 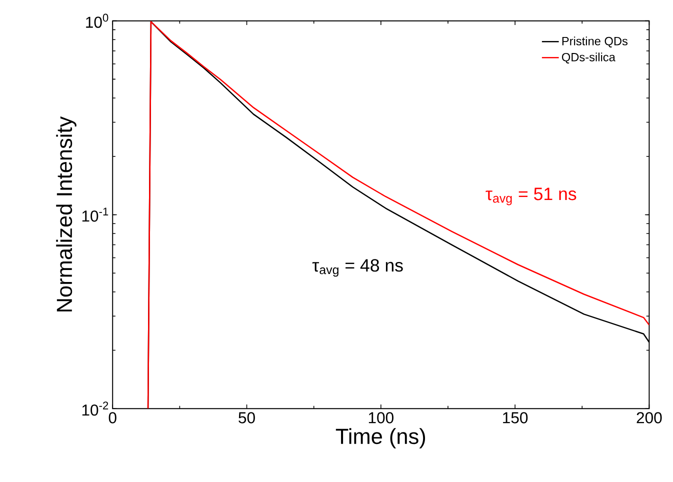 I want to click on x-tick-label: 150, so click(x=515, y=418).